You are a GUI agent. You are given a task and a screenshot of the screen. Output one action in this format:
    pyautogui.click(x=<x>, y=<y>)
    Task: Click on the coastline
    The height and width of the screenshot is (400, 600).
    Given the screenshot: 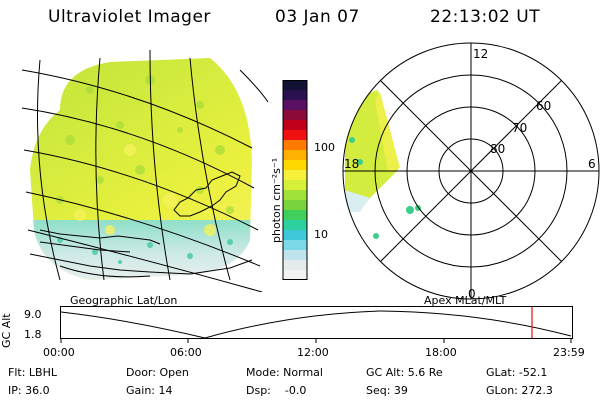 What is the action you would take?
    pyautogui.click(x=141, y=224)
    